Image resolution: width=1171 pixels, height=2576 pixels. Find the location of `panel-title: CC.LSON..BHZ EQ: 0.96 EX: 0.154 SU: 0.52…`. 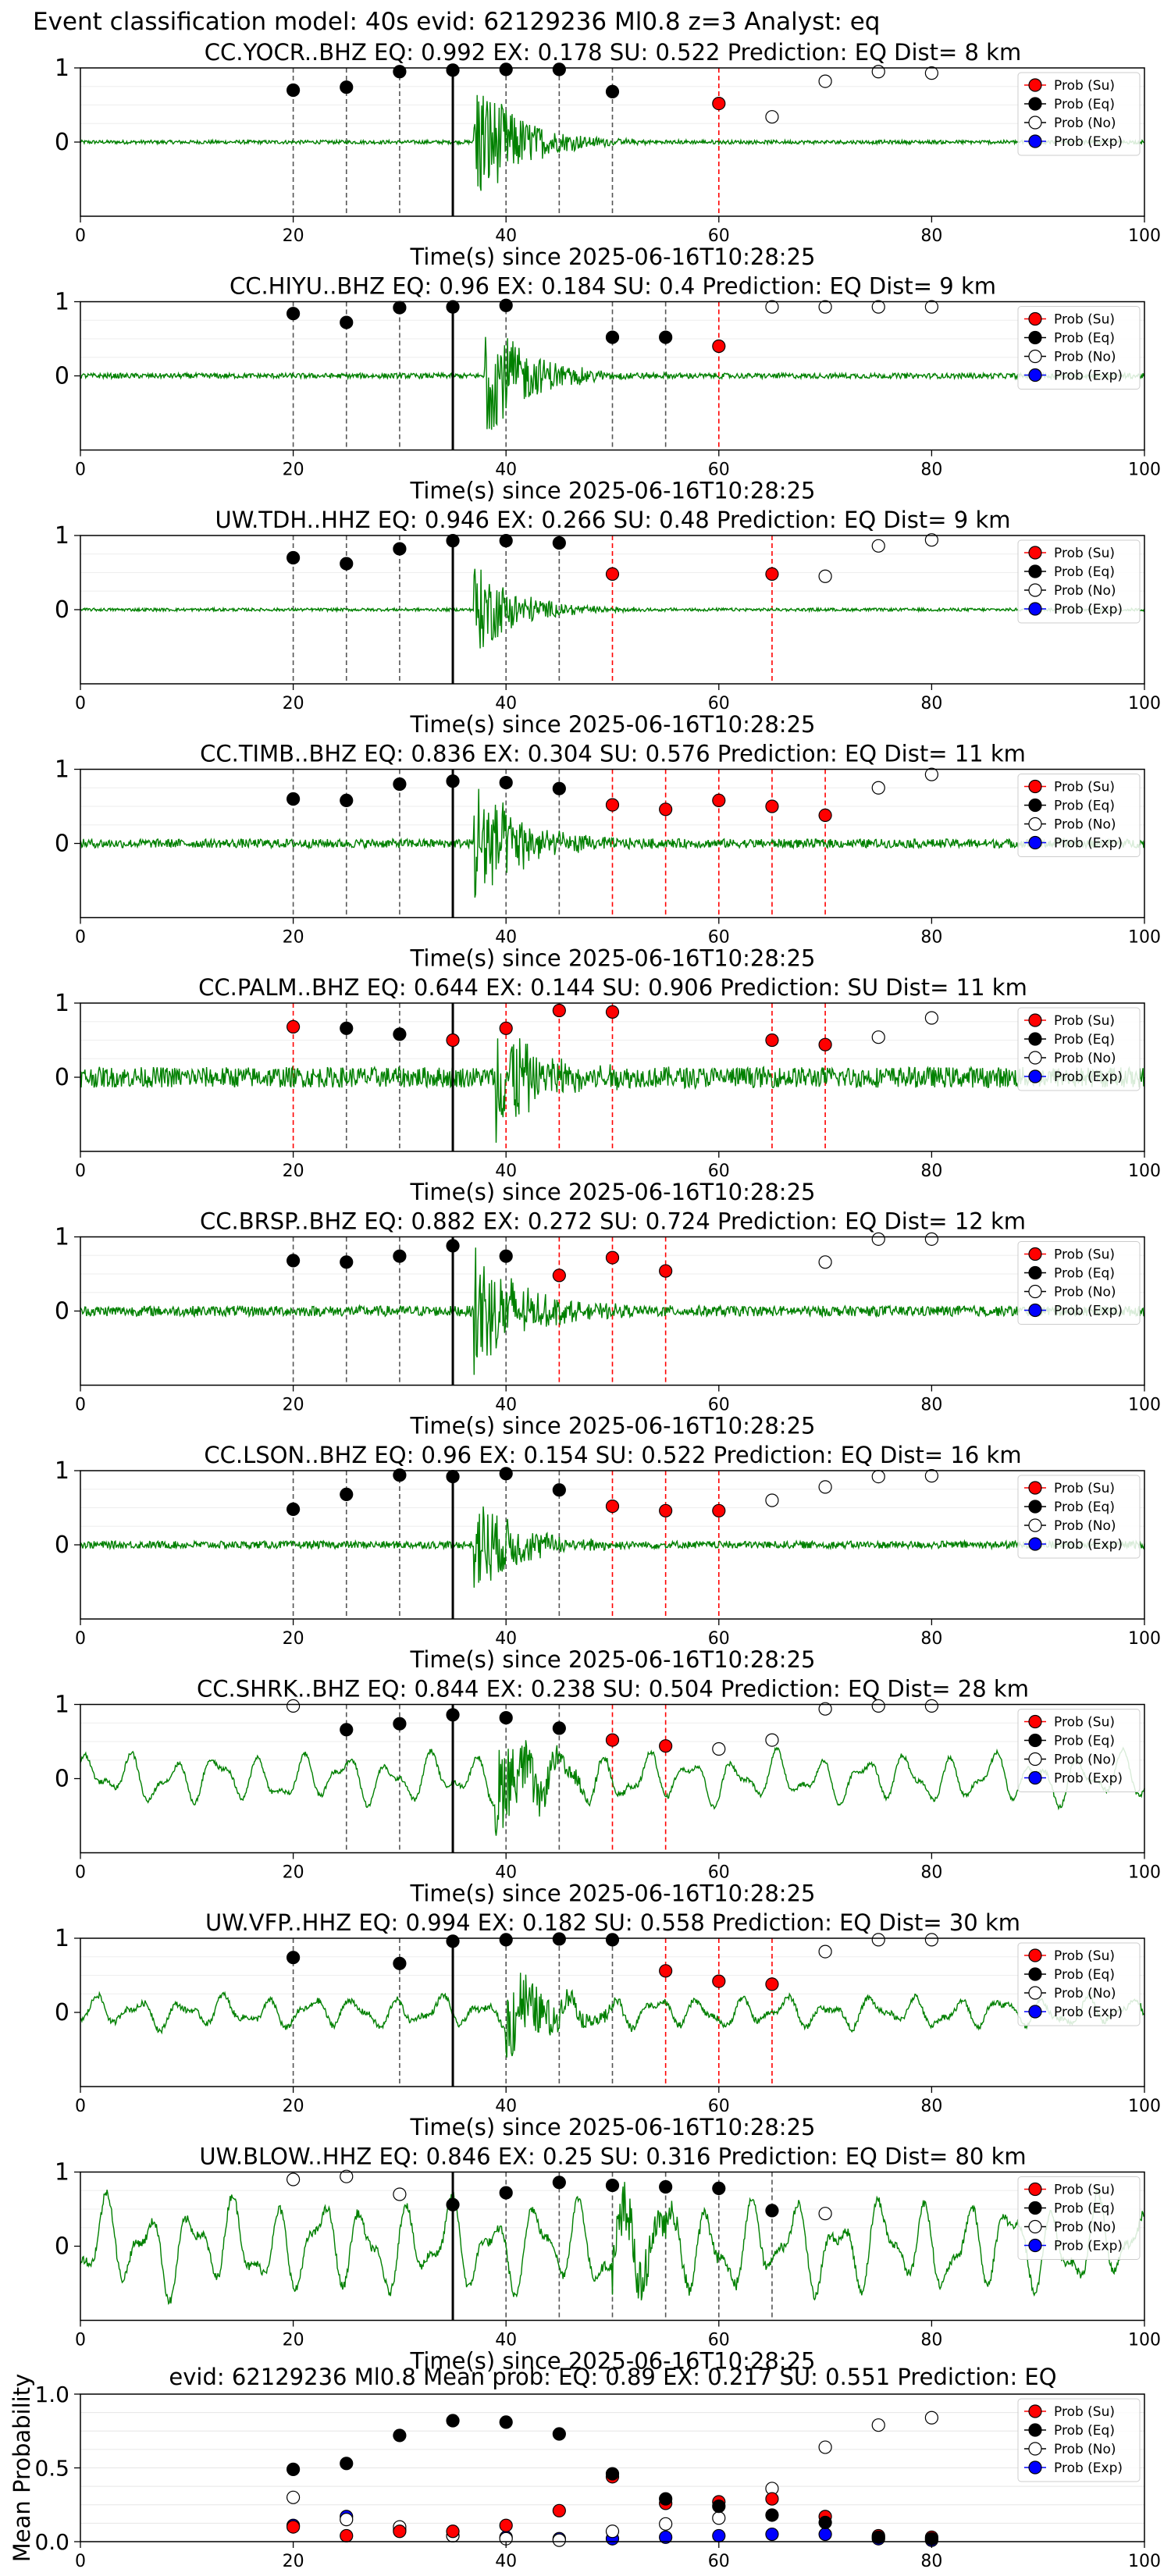

panel-title: CC.LSON..BHZ EQ: 0.96 EX: 0.154 SU: 0.52… is located at coordinates (612, 1455).